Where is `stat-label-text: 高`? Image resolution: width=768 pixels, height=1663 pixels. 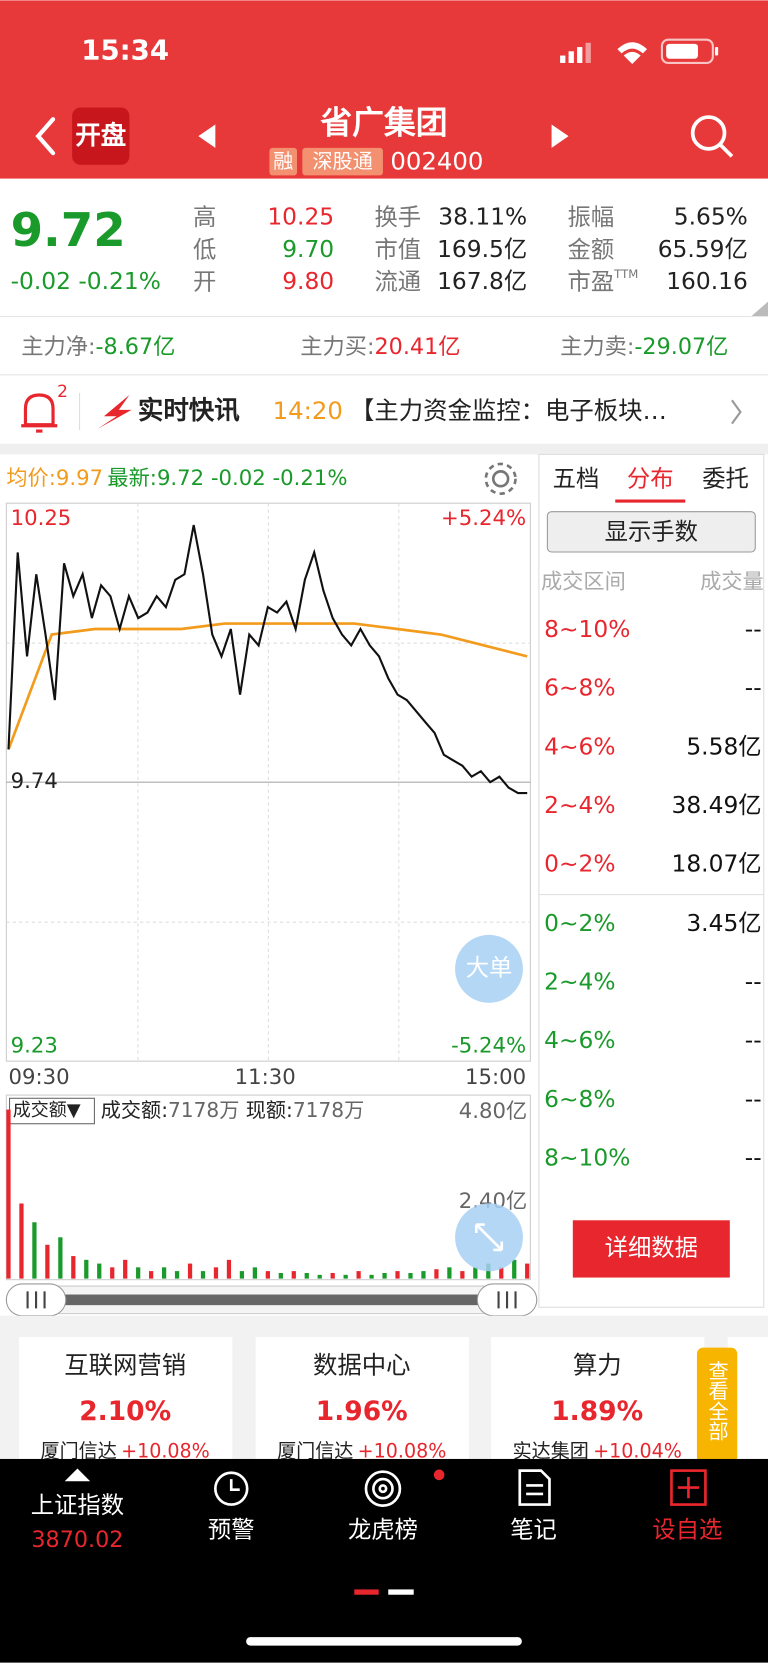 stat-label-text: 高 is located at coordinates (204, 216).